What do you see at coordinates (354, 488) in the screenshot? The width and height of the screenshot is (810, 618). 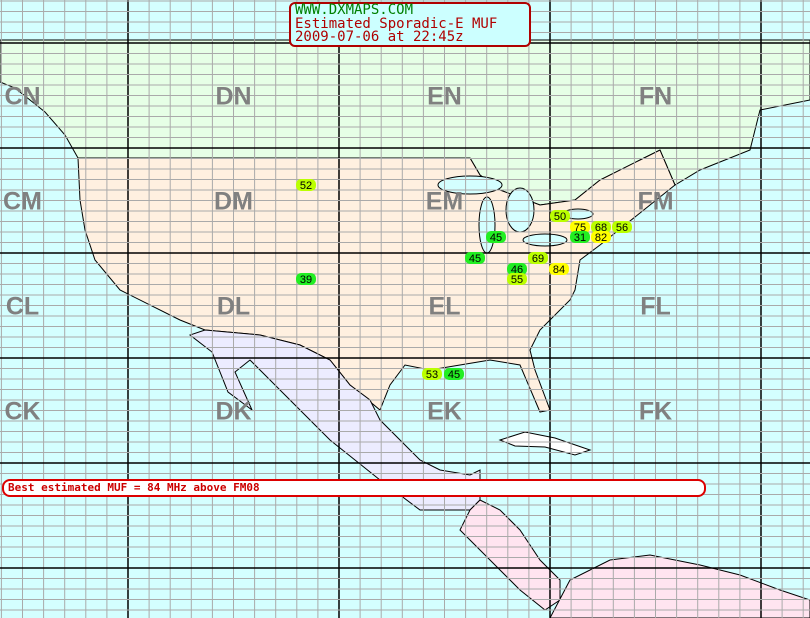 I see `best-muf-banner: Best estimated MUF = 84 MHz above FM08` at bounding box center [354, 488].